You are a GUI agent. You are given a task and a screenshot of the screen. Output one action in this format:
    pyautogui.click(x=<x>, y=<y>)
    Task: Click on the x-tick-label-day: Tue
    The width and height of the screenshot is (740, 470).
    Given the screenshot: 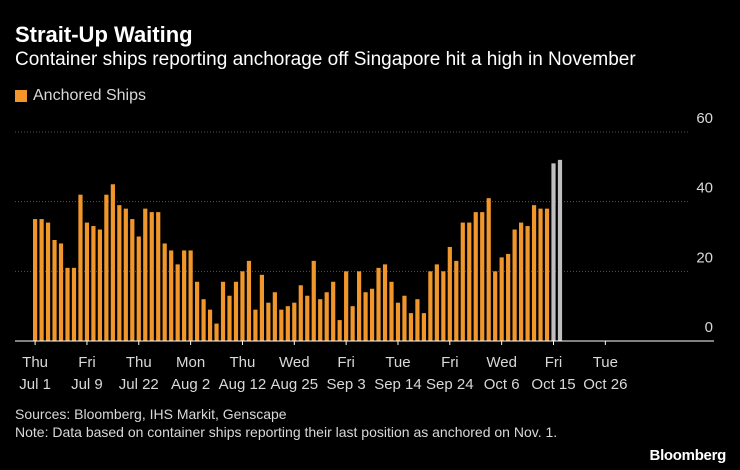 What is the action you would take?
    pyautogui.click(x=397, y=362)
    